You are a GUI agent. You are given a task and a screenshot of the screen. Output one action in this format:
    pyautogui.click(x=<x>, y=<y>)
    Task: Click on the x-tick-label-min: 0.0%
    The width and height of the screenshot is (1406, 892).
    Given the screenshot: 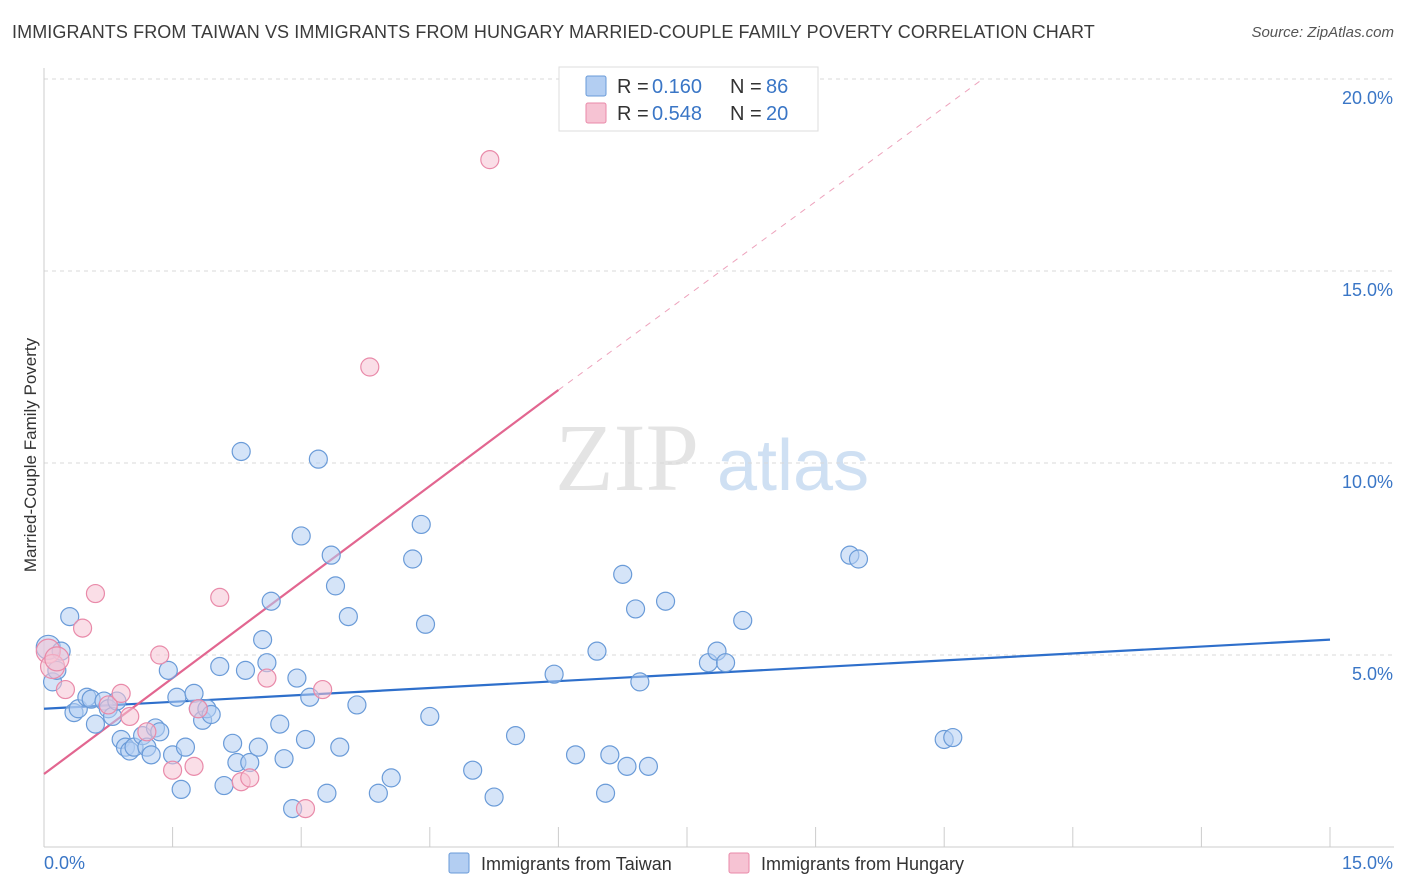 What is the action you would take?
    pyautogui.click(x=64, y=863)
    